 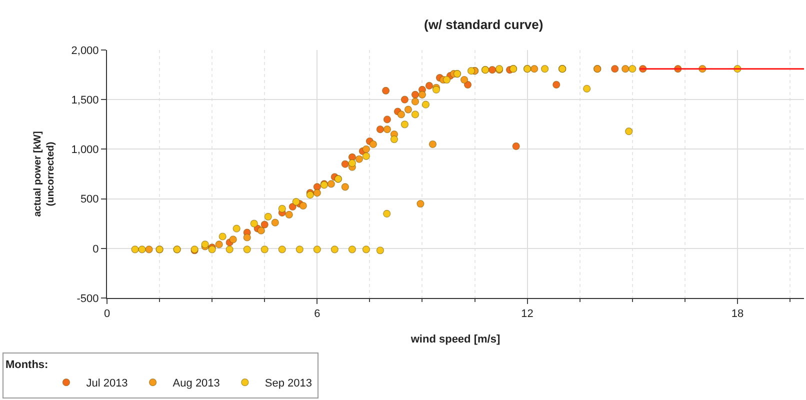 I want to click on y-tick-label: 500, so click(x=89, y=200).